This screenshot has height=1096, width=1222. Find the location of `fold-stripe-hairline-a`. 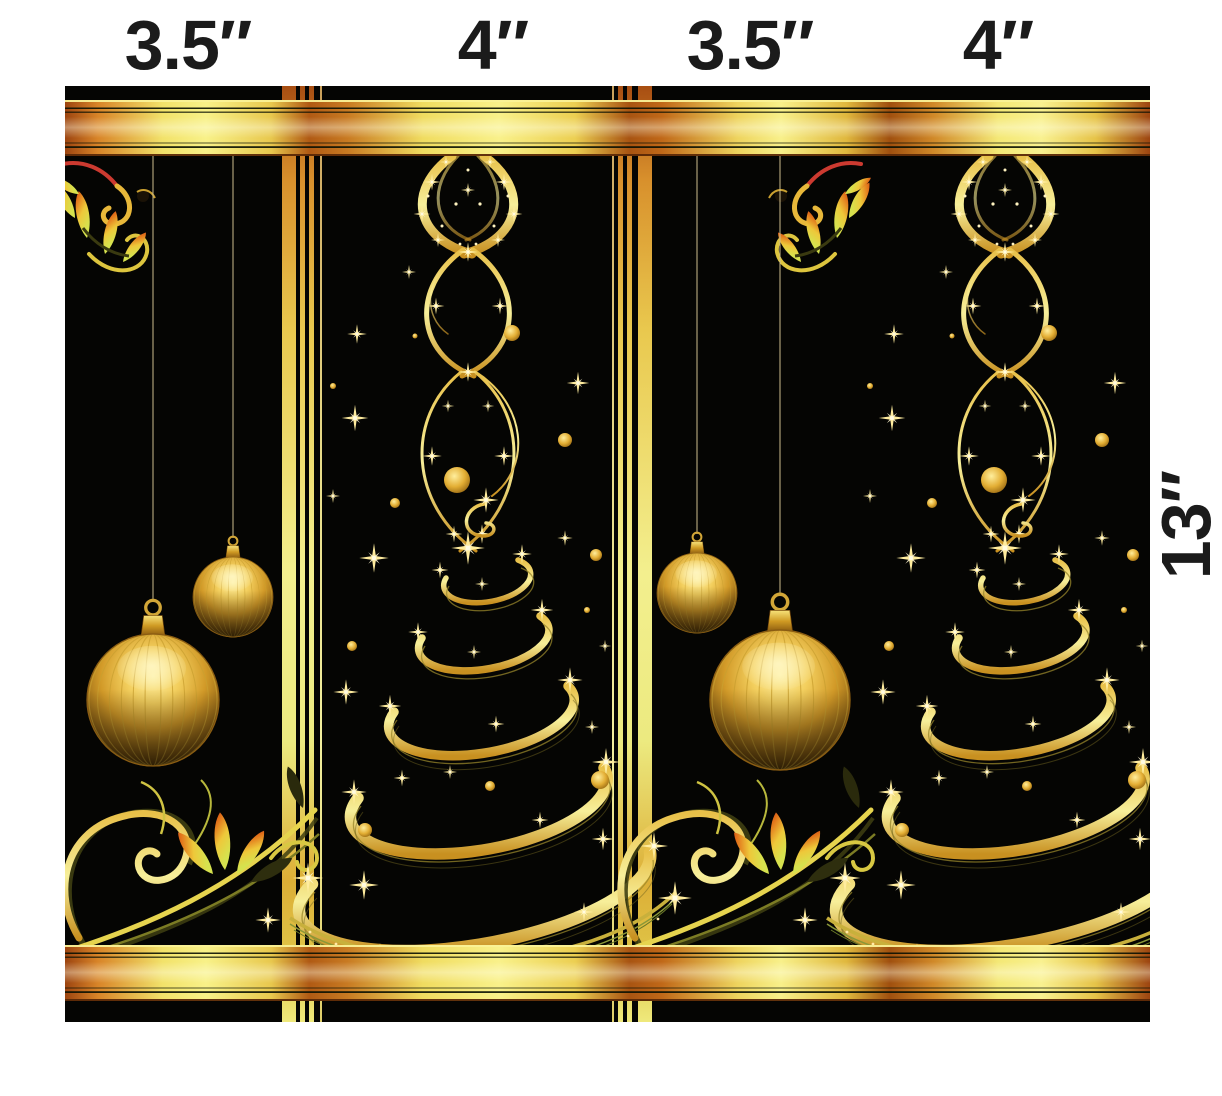

fold-stripe-hairline-a is located at coordinates (321, 554).